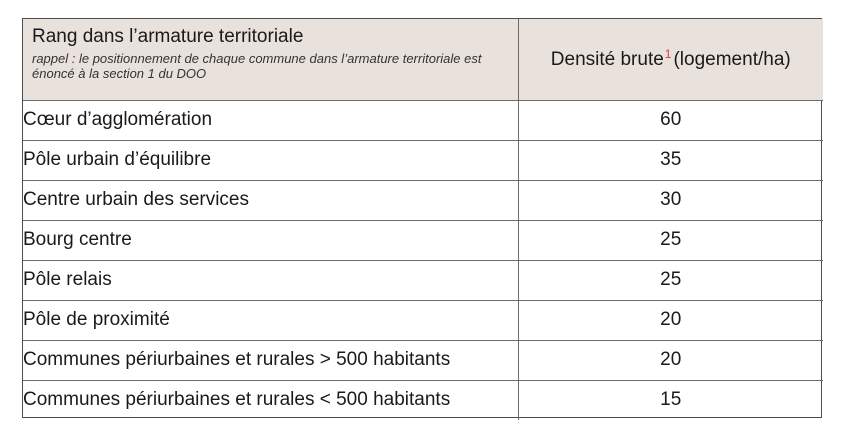  What do you see at coordinates (668, 54) in the screenshot?
I see `footnote-marker: 1` at bounding box center [668, 54].